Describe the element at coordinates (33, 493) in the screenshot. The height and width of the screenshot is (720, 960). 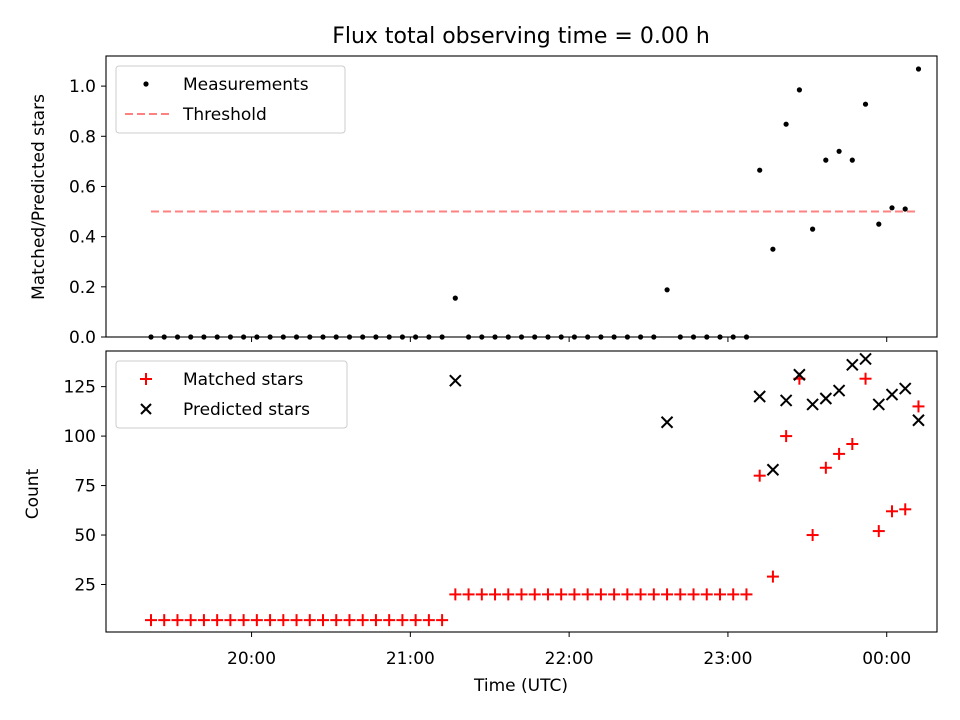
I see `bottom-y-axis-label: Count` at that location.